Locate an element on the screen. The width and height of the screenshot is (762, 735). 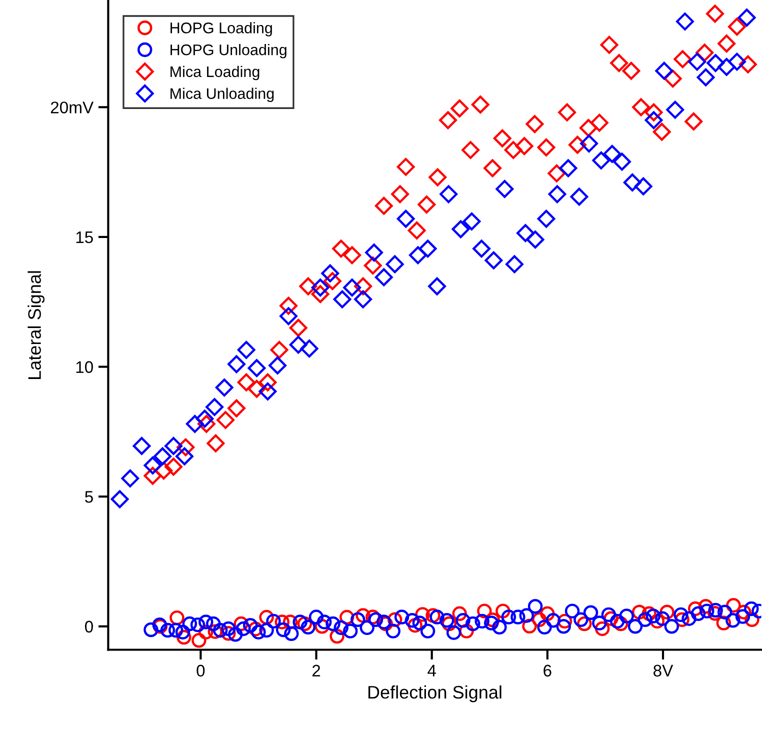
legend-label: HOPG Loading is located at coordinates (221, 29).